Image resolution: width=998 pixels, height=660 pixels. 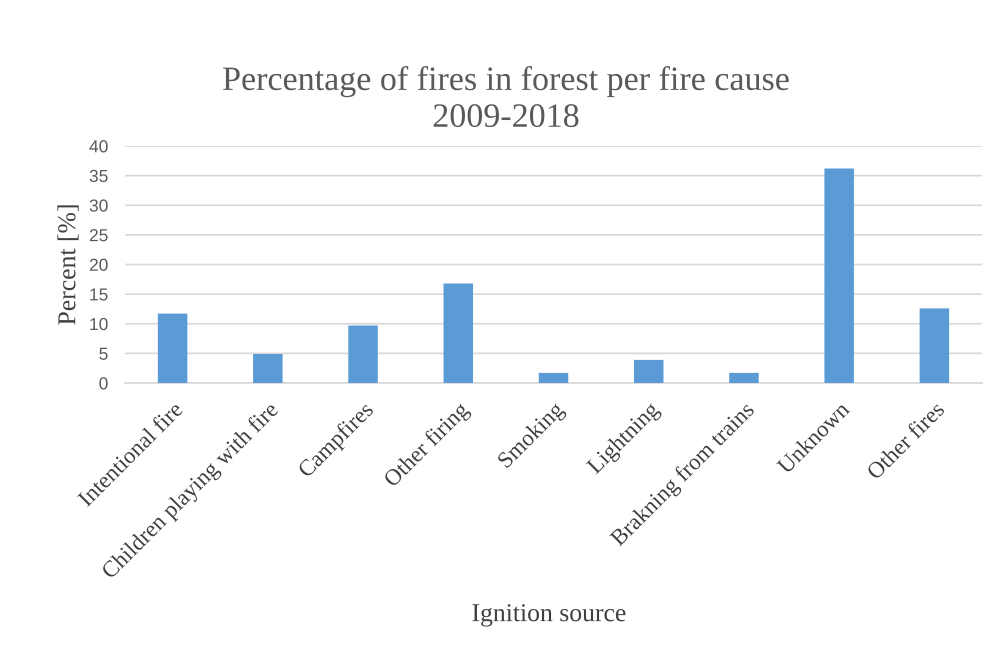 What do you see at coordinates (99, 235) in the screenshot?
I see `y-tick-label: 25` at bounding box center [99, 235].